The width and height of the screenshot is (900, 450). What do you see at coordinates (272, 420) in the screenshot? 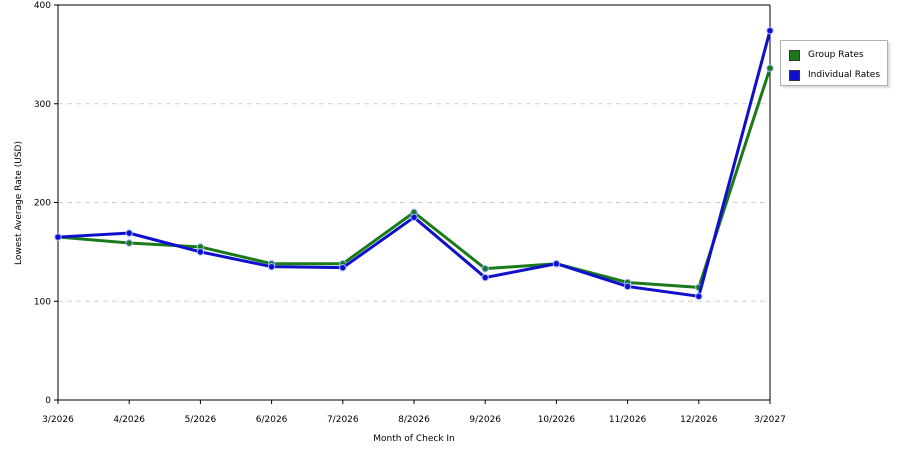
I see `x-tick-label-3: 6/2026` at bounding box center [272, 420].